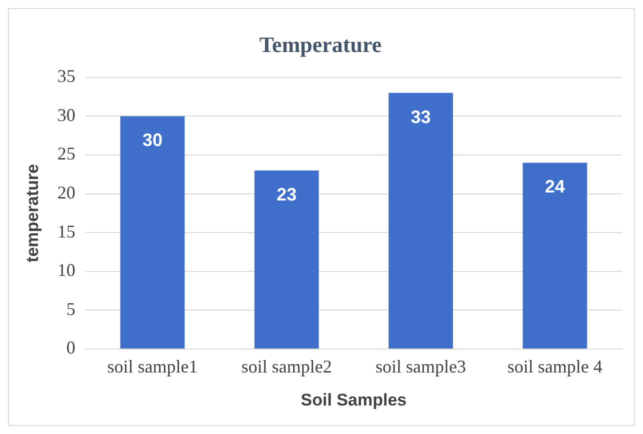 The image size is (643, 434). I want to click on y-axis-title: temperature, so click(32, 213).